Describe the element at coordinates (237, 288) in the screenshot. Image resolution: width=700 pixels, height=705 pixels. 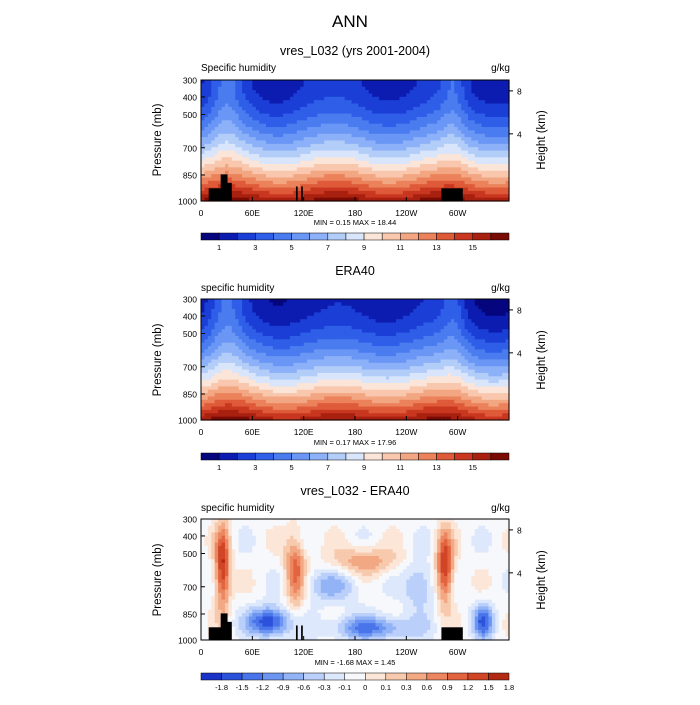
I see `panel-left-label: specific humidity` at that location.